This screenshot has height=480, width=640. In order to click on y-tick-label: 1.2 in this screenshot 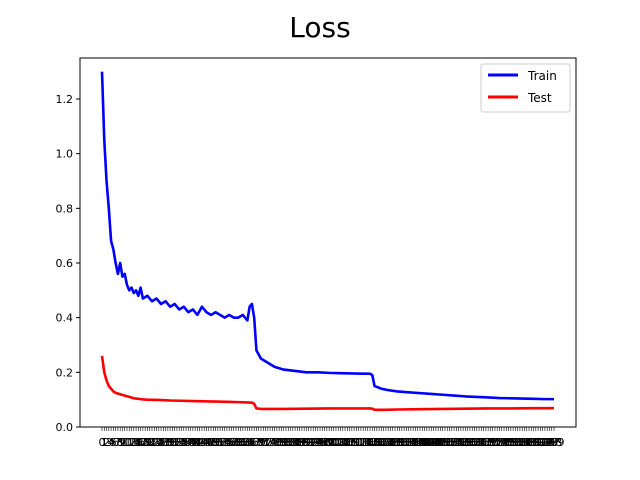, I will do `click(65, 99)`.